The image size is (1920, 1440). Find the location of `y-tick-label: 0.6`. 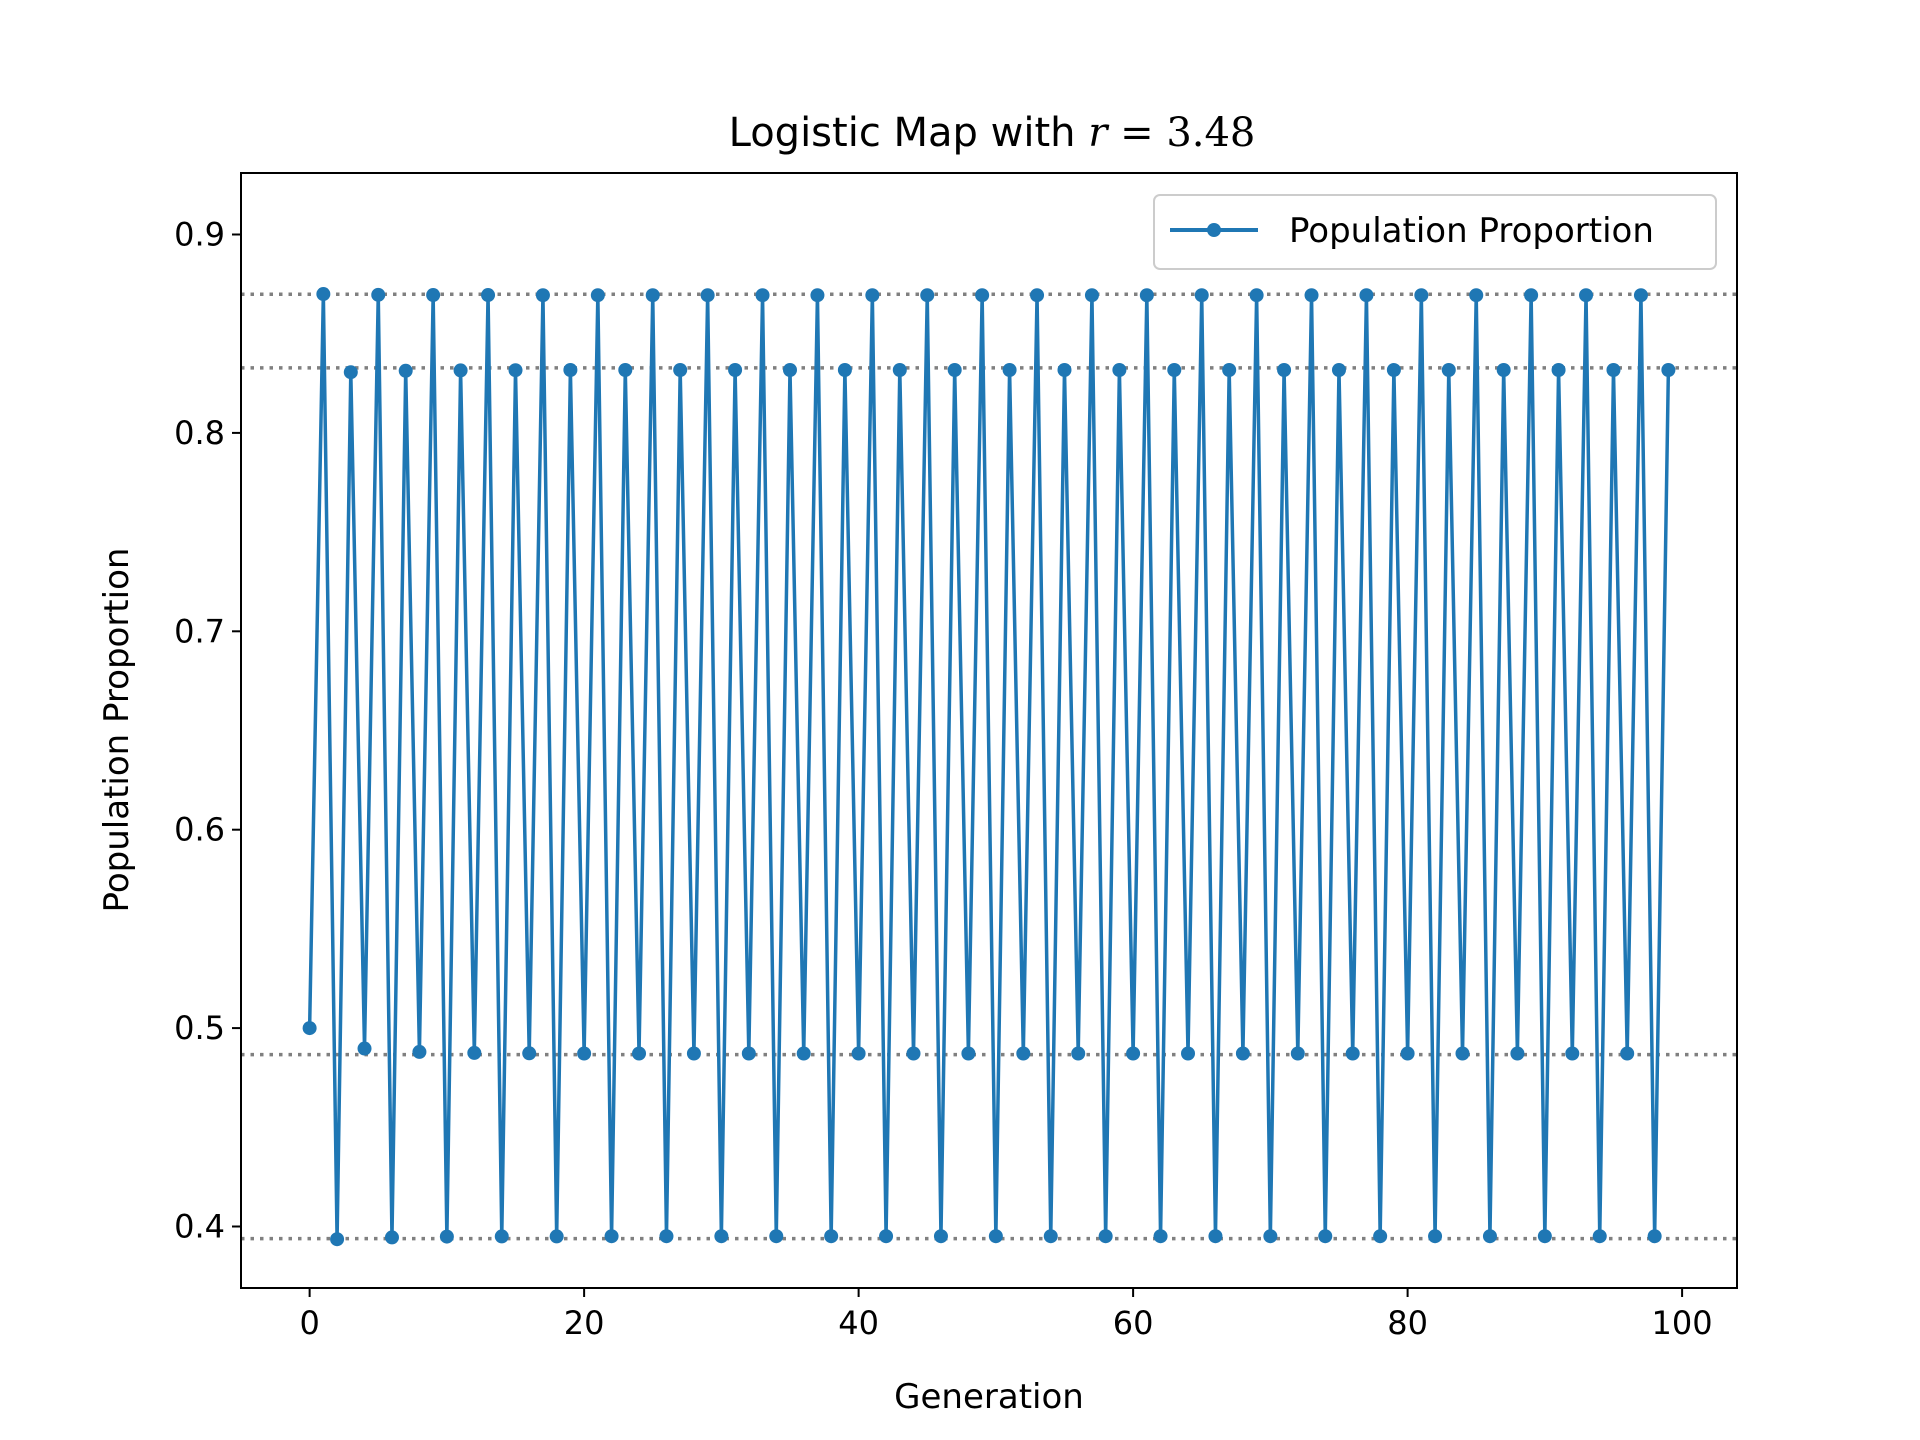

y-tick-label: 0.6 is located at coordinates (199, 830).